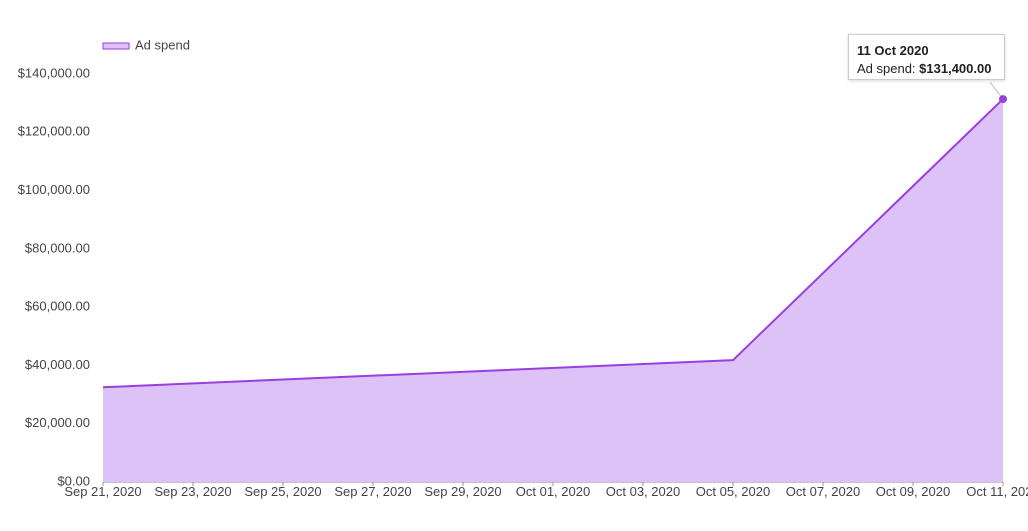 This screenshot has height=531, width=1028. Describe the element at coordinates (823, 491) in the screenshot. I see `x-tick-label: Oct 07, 2020` at that location.